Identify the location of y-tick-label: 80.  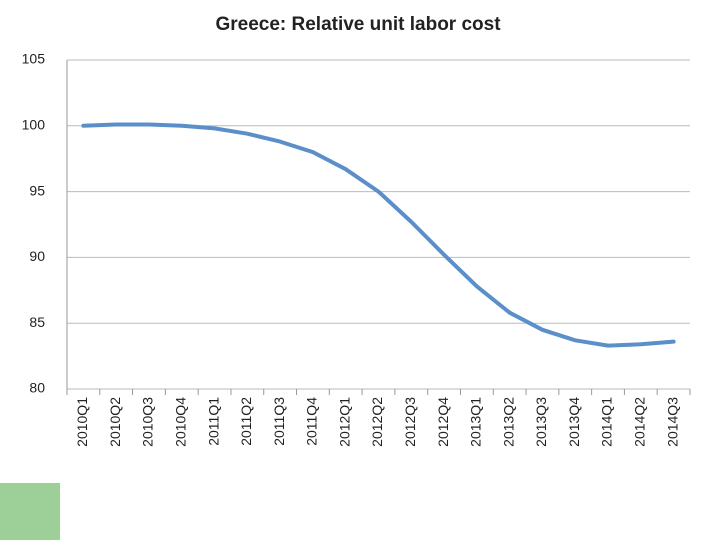
(37, 388).